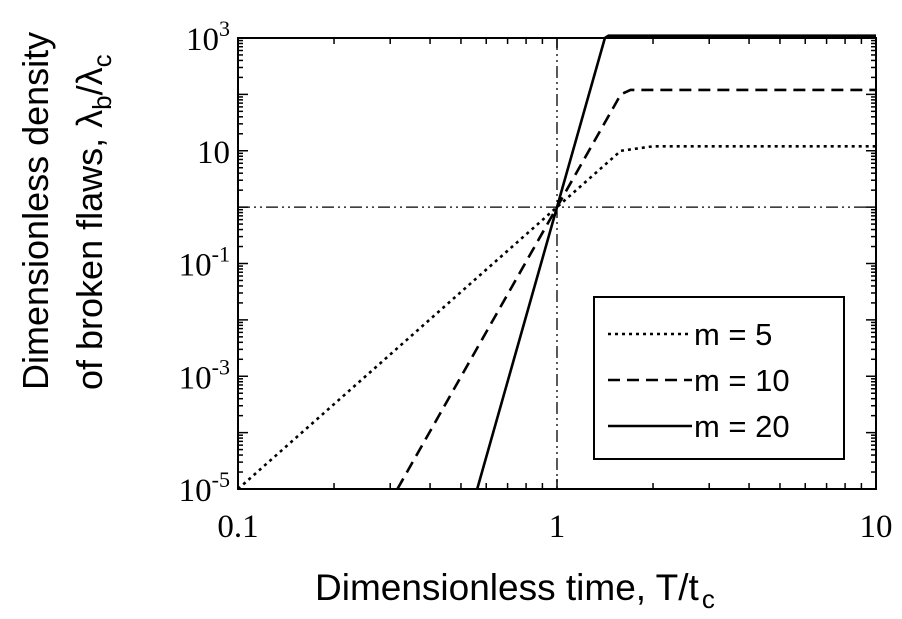  Describe the element at coordinates (208, 37) in the screenshot. I see `y-tick-label: 10³` at that location.